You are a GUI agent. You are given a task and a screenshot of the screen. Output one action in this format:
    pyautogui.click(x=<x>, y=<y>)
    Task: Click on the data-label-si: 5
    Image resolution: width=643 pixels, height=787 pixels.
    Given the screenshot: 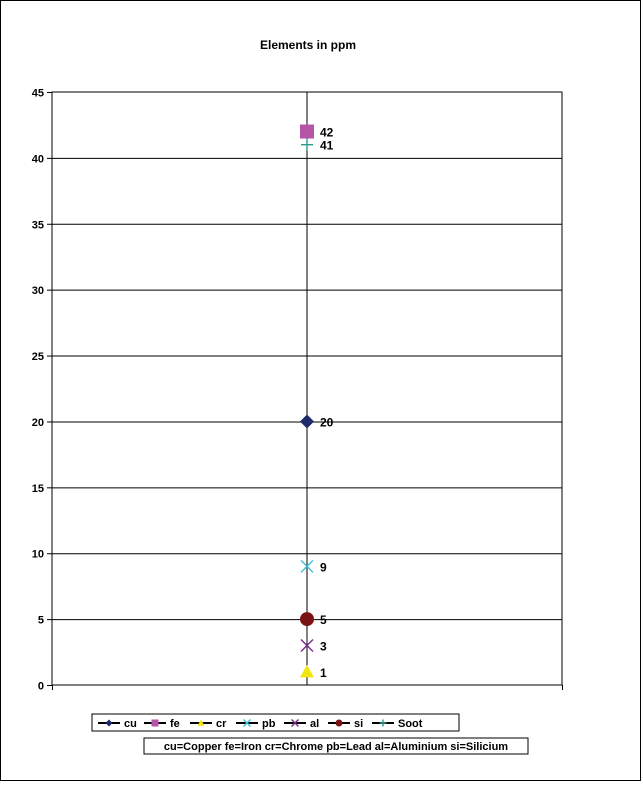 What is the action you would take?
    pyautogui.click(x=323, y=620)
    